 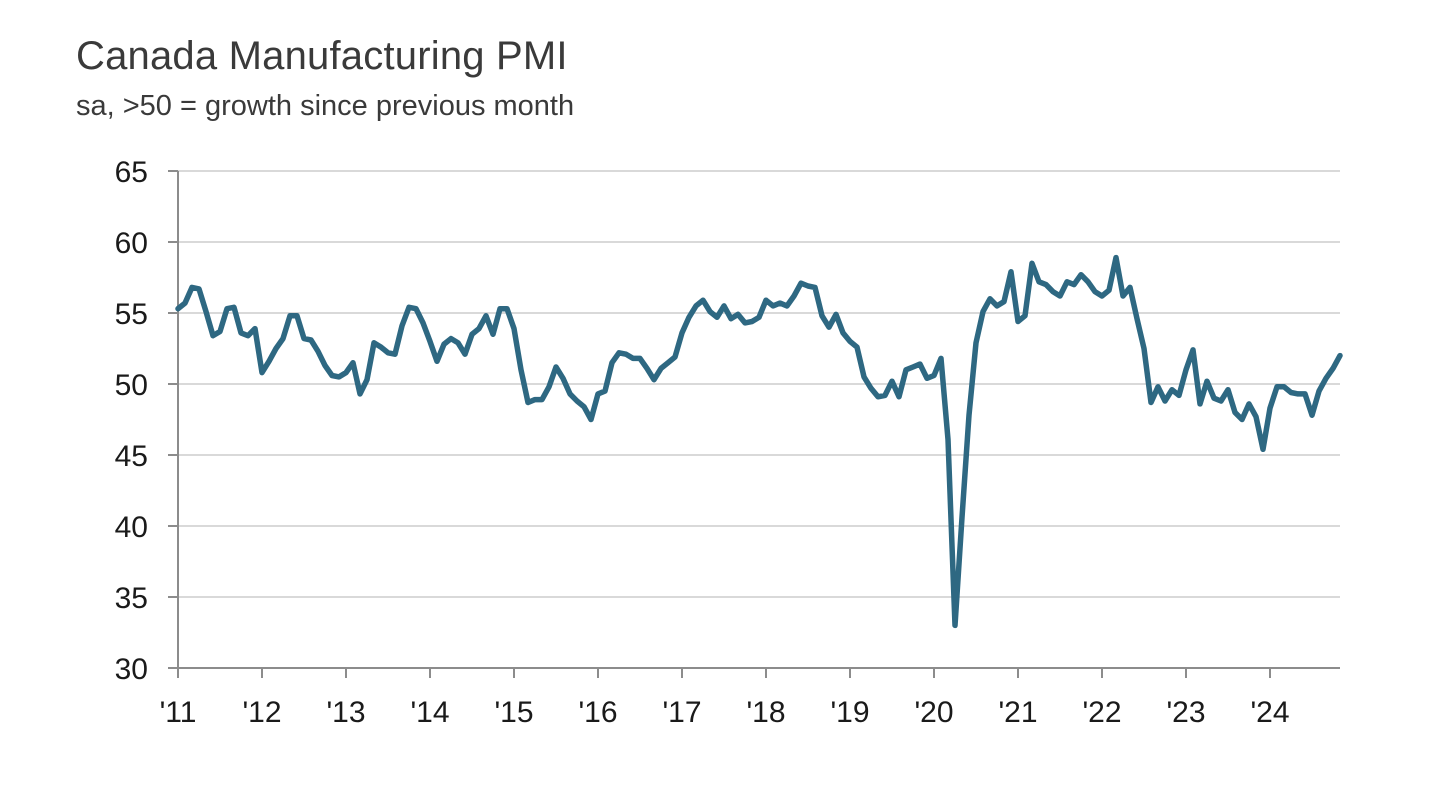 I want to click on x-tick-label: '18, so click(x=765, y=712).